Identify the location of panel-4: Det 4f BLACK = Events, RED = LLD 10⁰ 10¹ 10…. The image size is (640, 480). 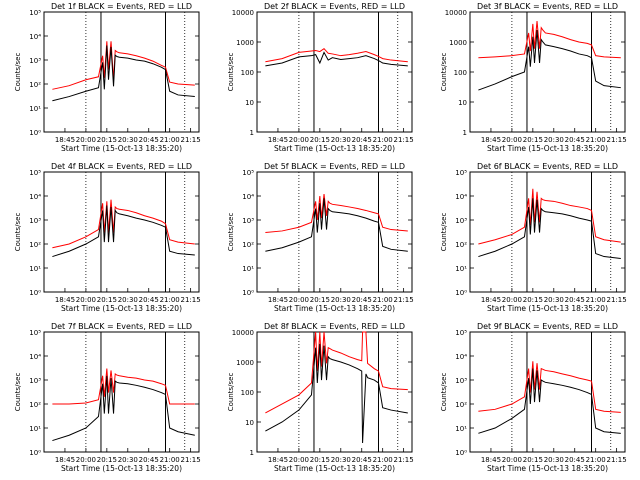
(107, 237).